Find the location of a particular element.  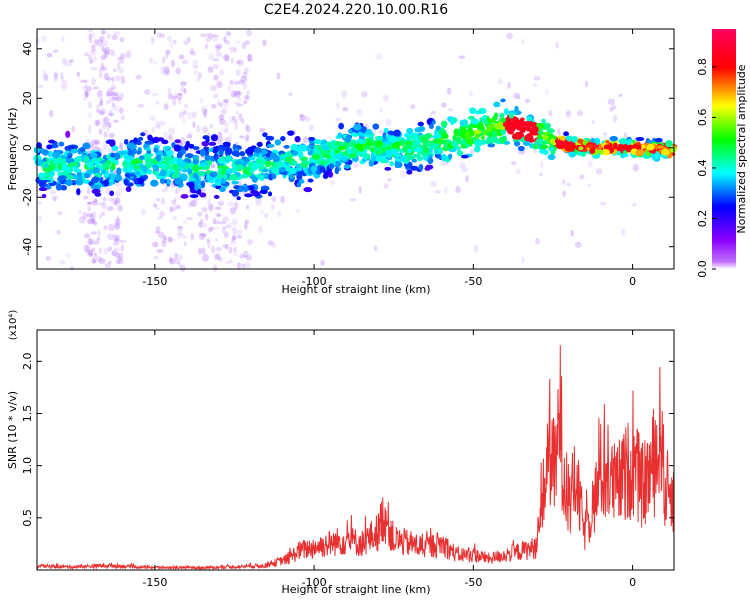

spectrogram-y-tick-label: 20 is located at coordinates (27, 98).